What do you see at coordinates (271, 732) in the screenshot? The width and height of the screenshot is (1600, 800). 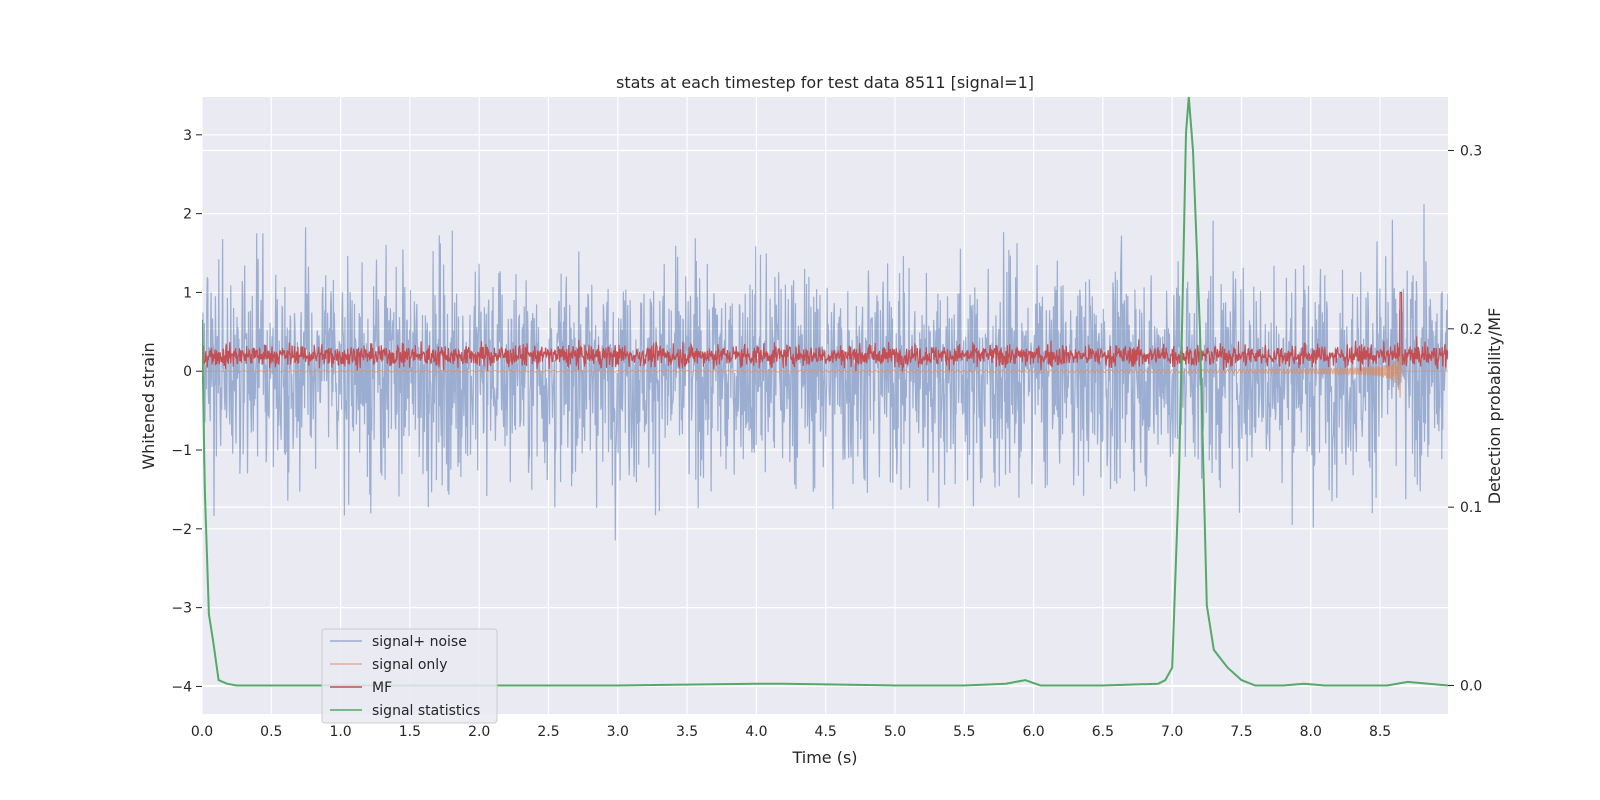 I see `x-tick-label: 0.5` at bounding box center [271, 732].